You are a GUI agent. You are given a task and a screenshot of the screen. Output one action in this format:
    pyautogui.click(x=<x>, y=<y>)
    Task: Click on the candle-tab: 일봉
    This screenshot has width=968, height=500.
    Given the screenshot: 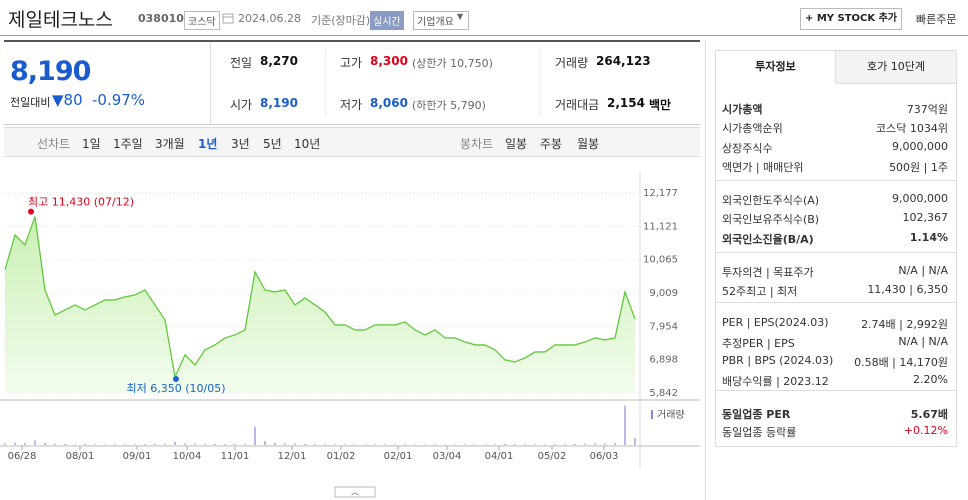 What is the action you would take?
    pyautogui.click(x=516, y=144)
    